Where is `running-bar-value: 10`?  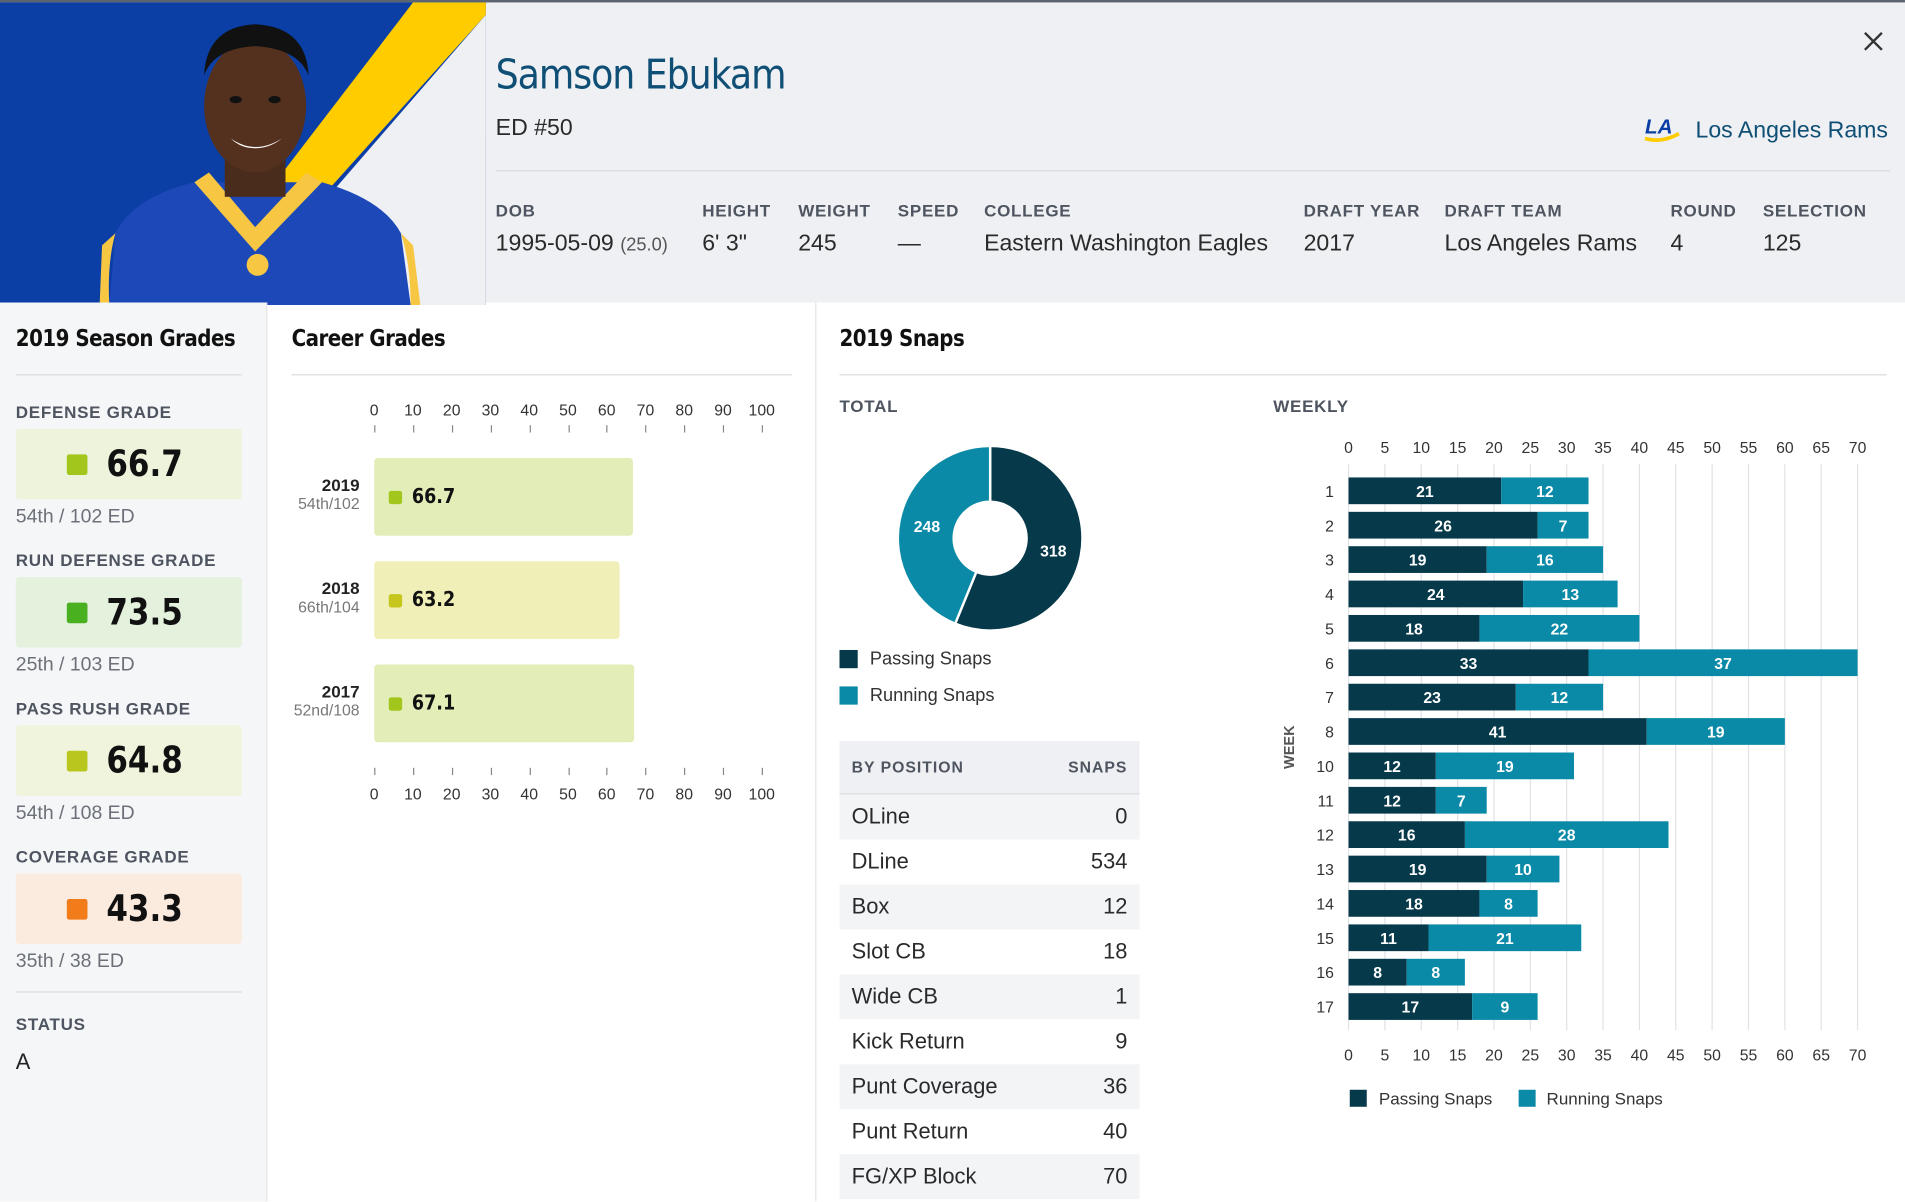
running-bar-value: 10 is located at coordinates (1523, 870).